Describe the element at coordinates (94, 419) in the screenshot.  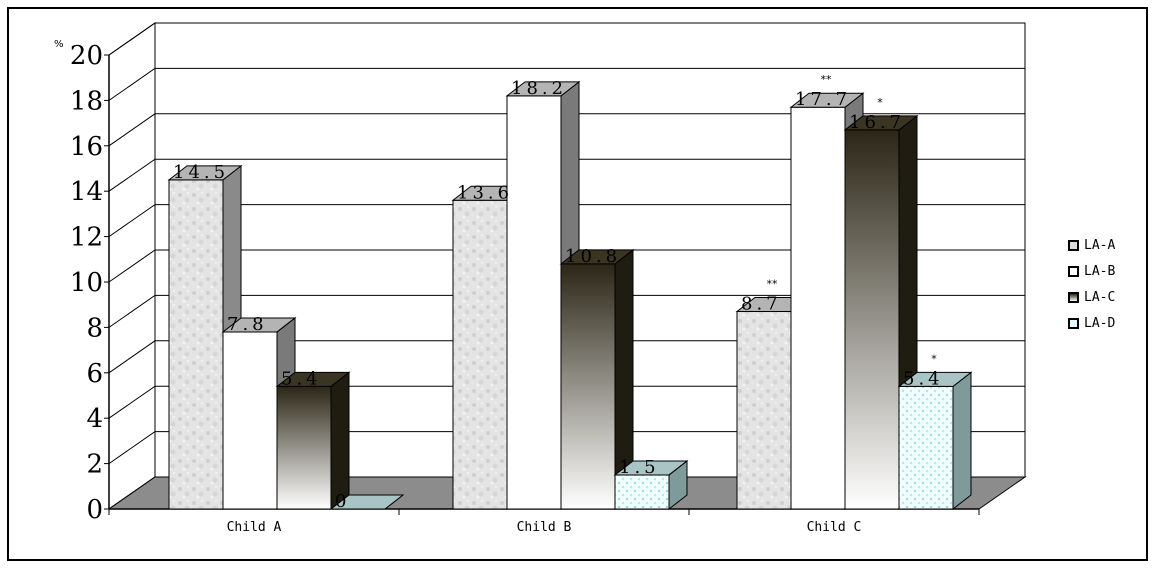
I see `y-tick-label: 4` at that location.